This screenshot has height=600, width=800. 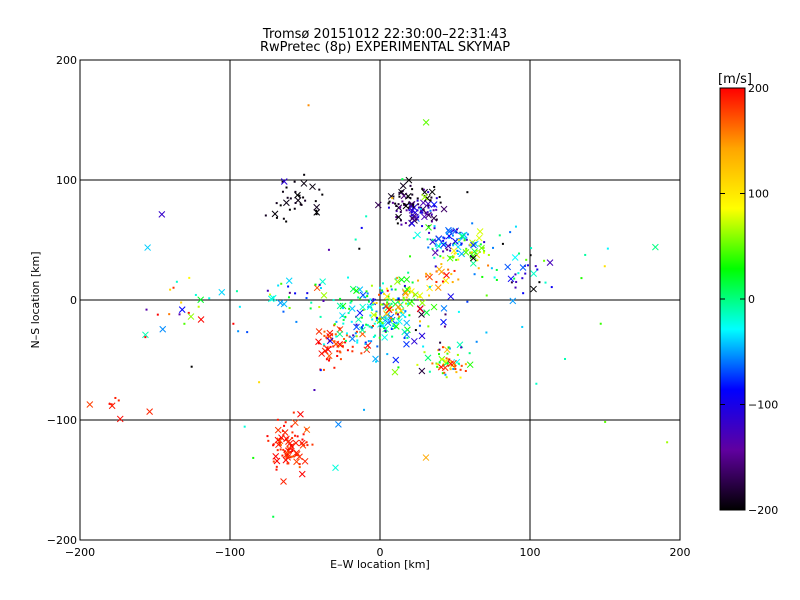 What do you see at coordinates (530, 552) in the screenshot?
I see `x-tick-label: 100` at bounding box center [530, 552].